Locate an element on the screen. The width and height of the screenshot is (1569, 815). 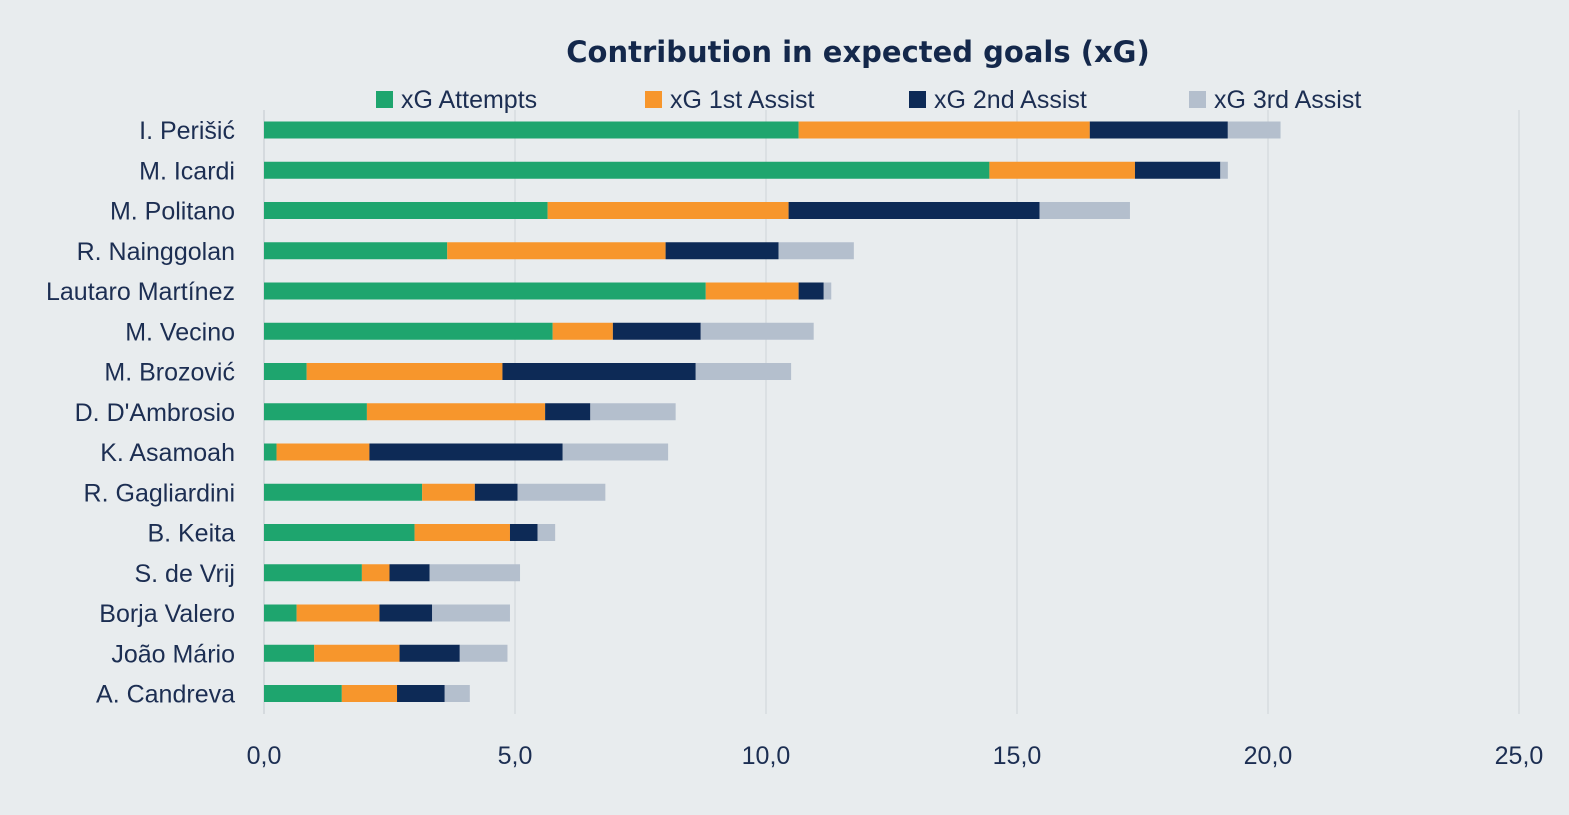
bar-xg-attempts-joao-mario is located at coordinates (289, 653).